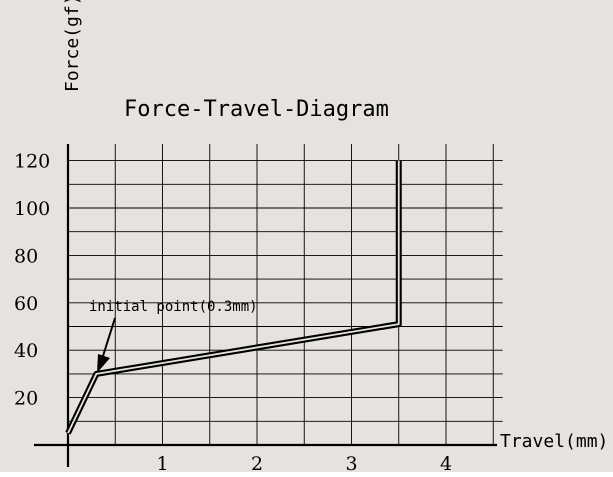  Describe the element at coordinates (26, 399) in the screenshot. I see `y-tick-label: 20` at that location.